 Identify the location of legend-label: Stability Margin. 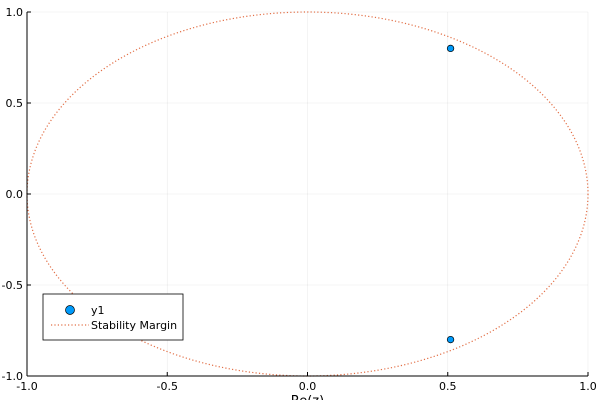
(134, 325).